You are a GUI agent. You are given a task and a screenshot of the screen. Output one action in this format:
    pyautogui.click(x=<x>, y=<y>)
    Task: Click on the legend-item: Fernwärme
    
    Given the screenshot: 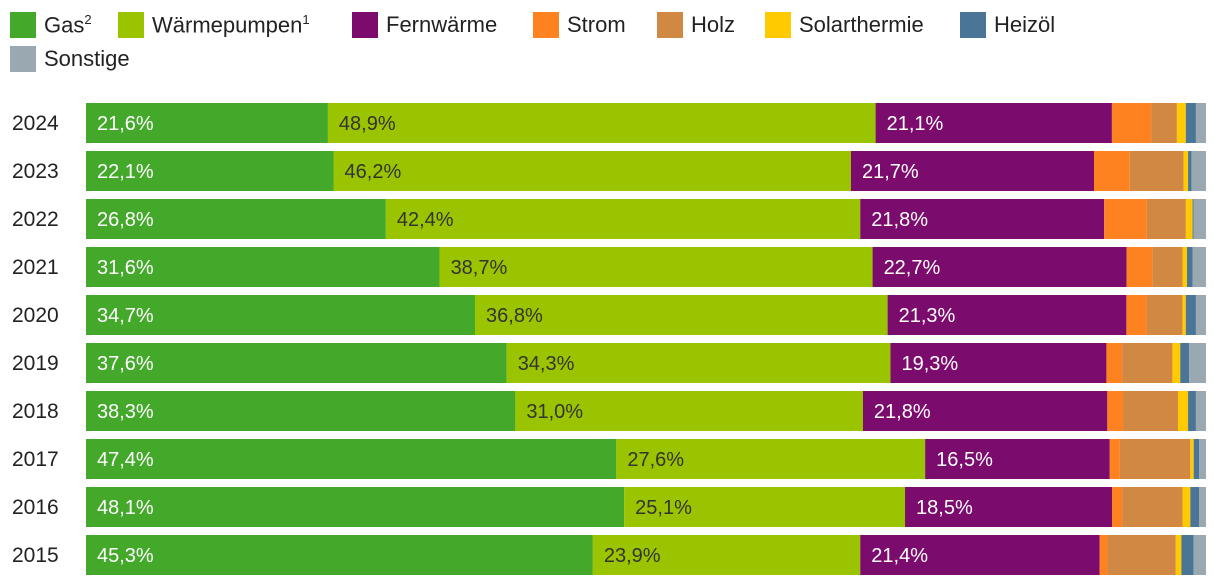 What is the action you would take?
    pyautogui.click(x=424, y=25)
    